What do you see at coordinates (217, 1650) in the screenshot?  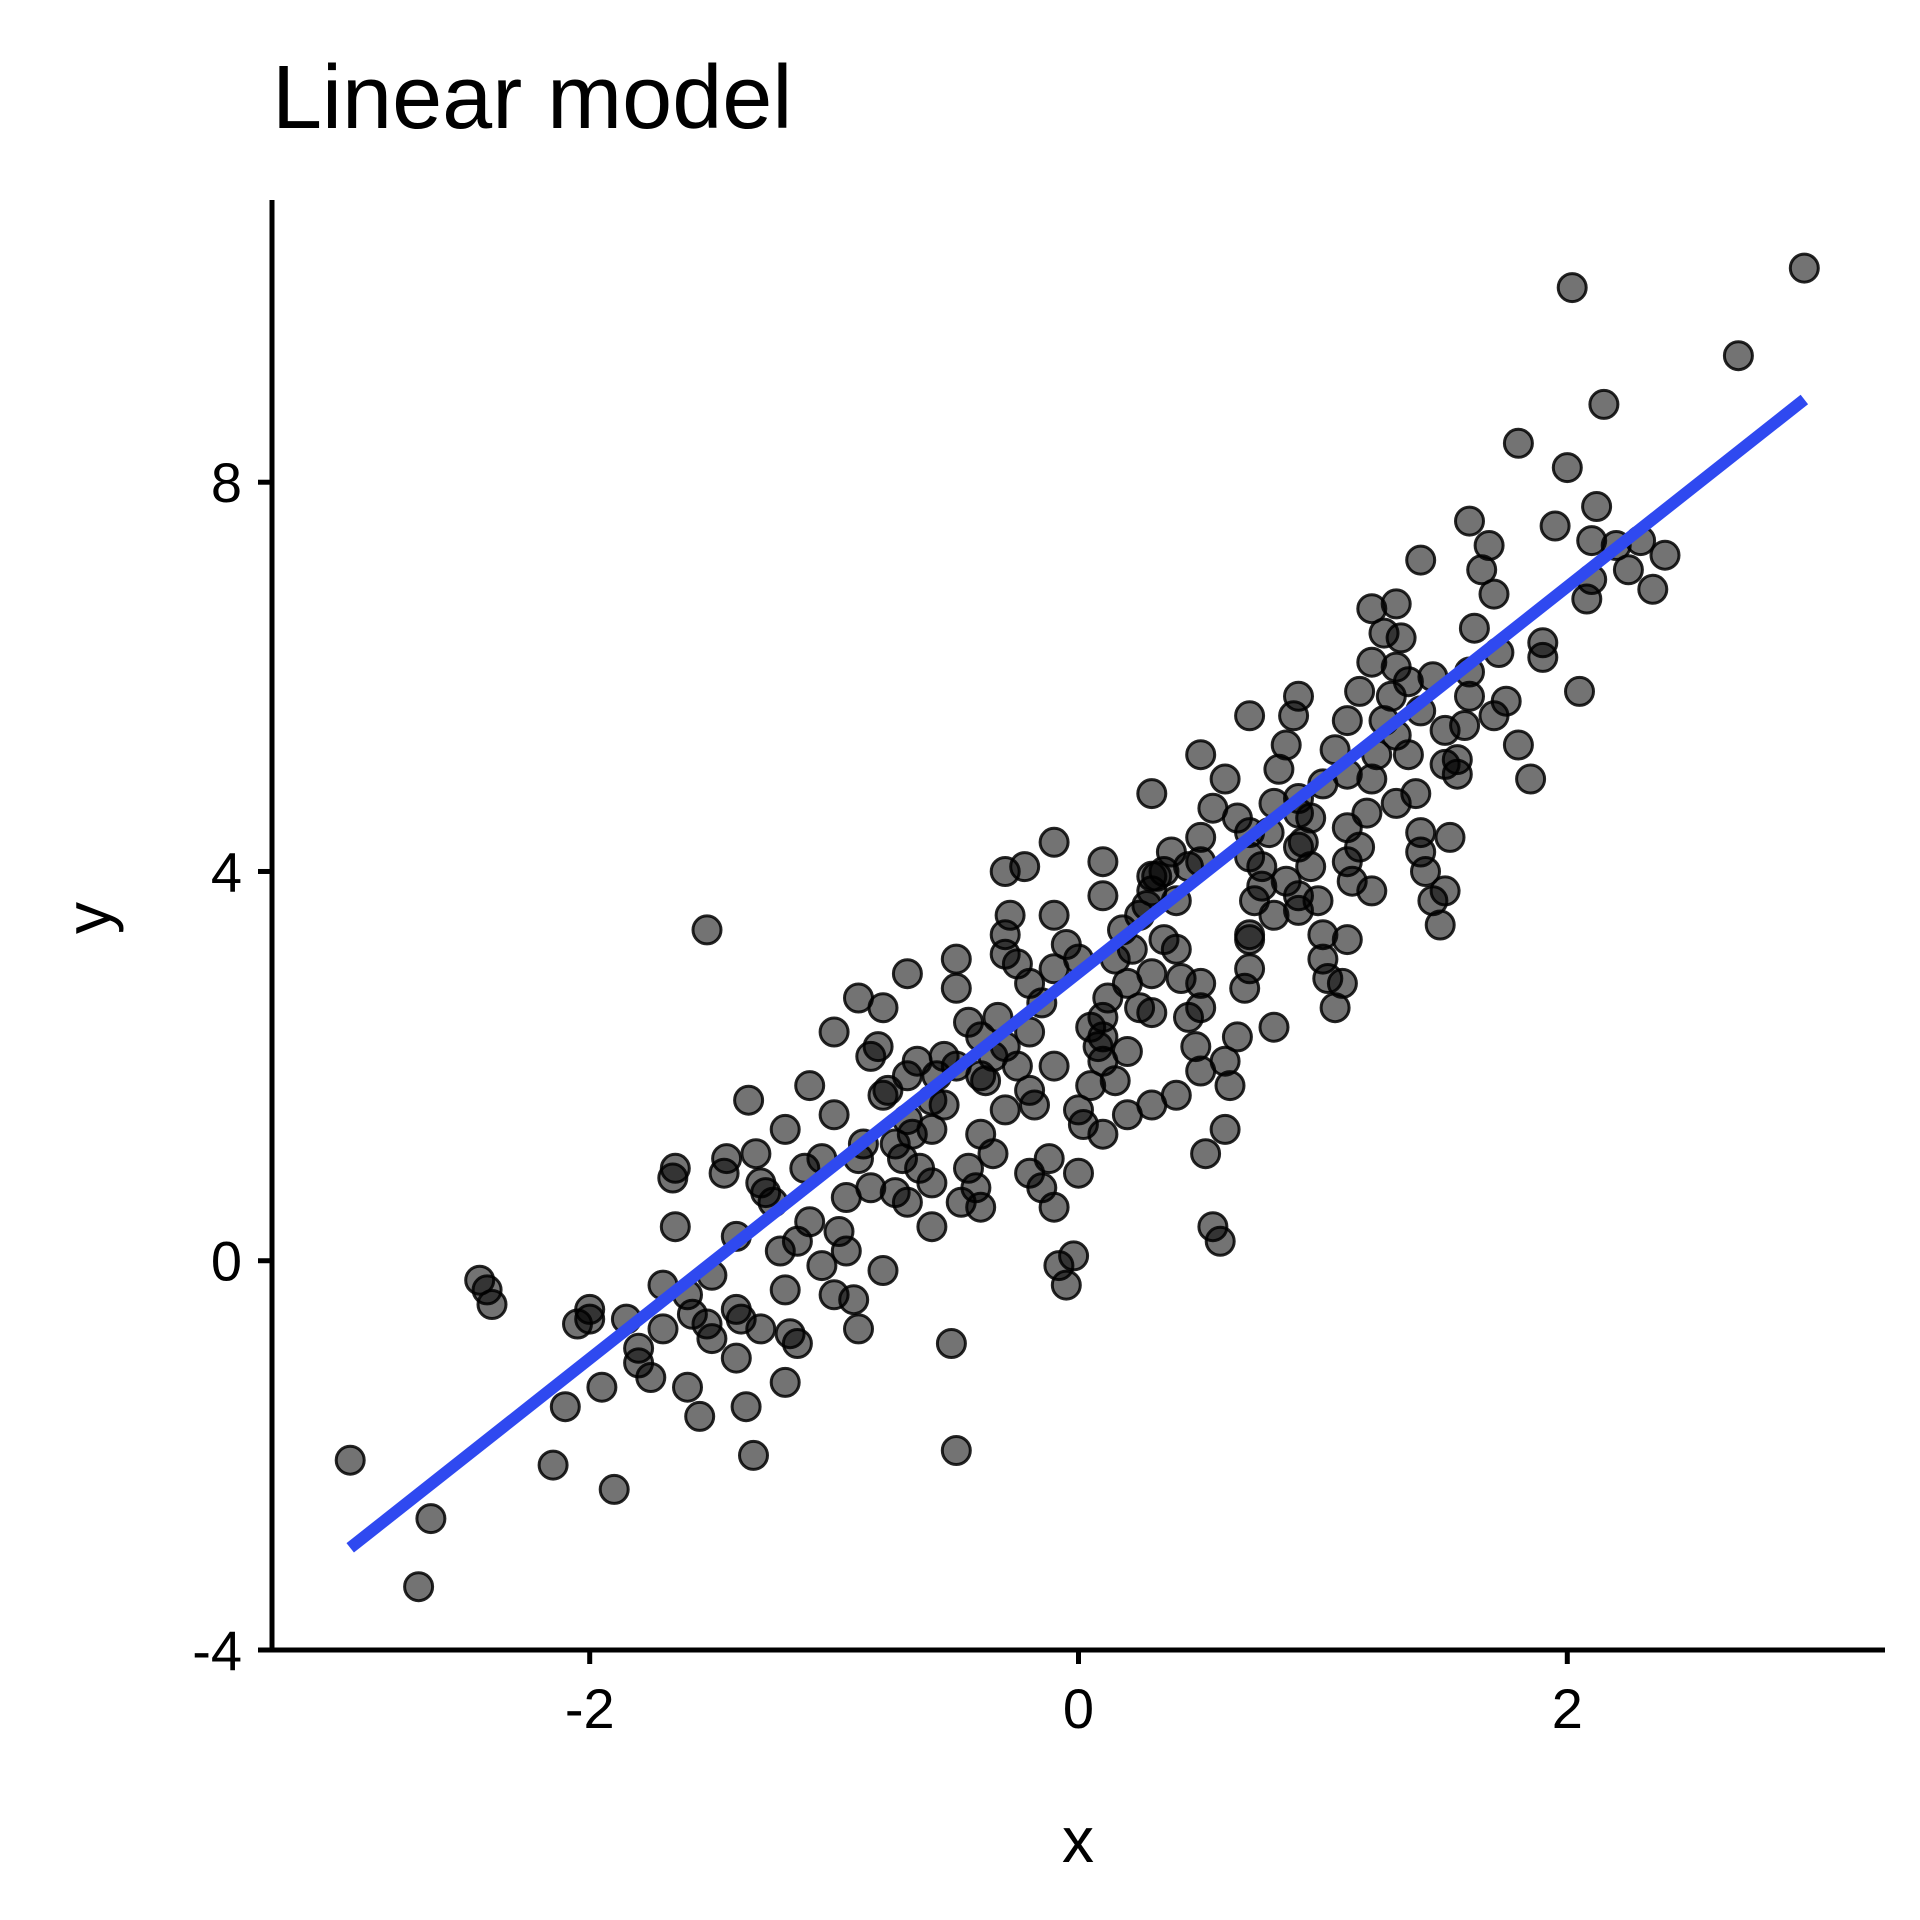 I see `y-tick-label: -4` at bounding box center [217, 1650].